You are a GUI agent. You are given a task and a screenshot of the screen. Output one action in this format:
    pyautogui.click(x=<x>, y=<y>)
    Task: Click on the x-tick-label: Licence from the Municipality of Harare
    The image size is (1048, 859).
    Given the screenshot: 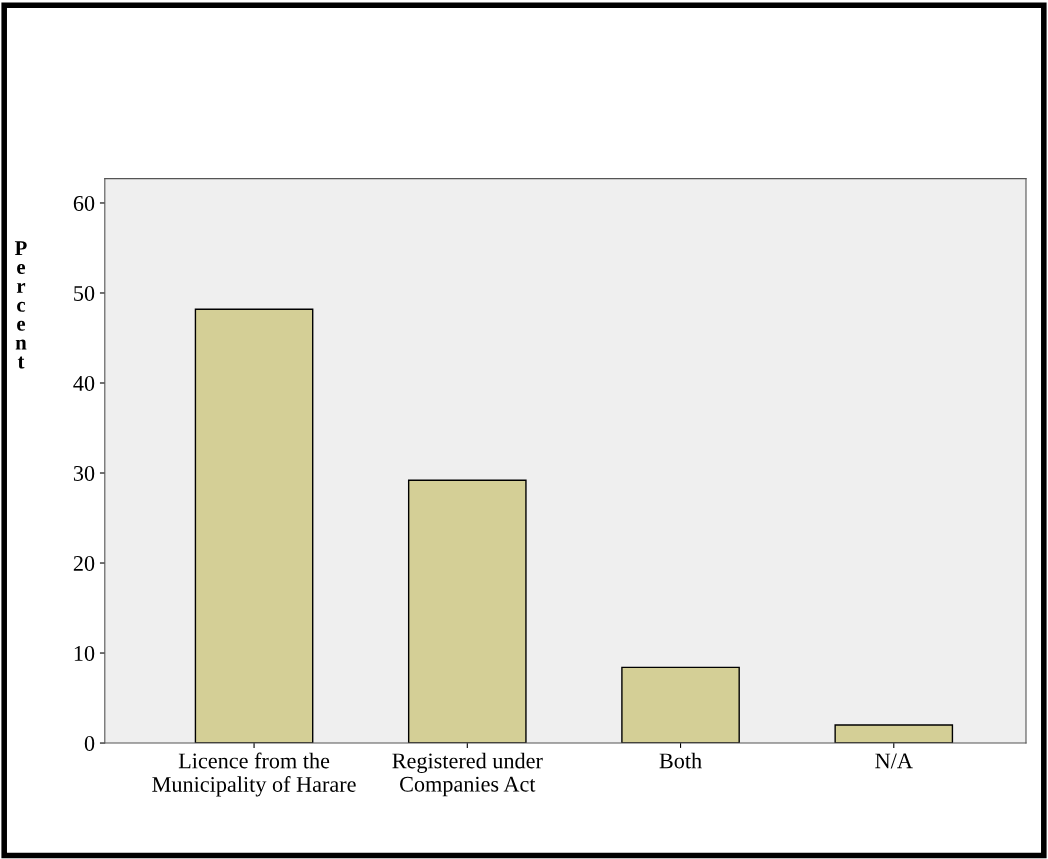 What is the action you would take?
    pyautogui.click(x=254, y=774)
    